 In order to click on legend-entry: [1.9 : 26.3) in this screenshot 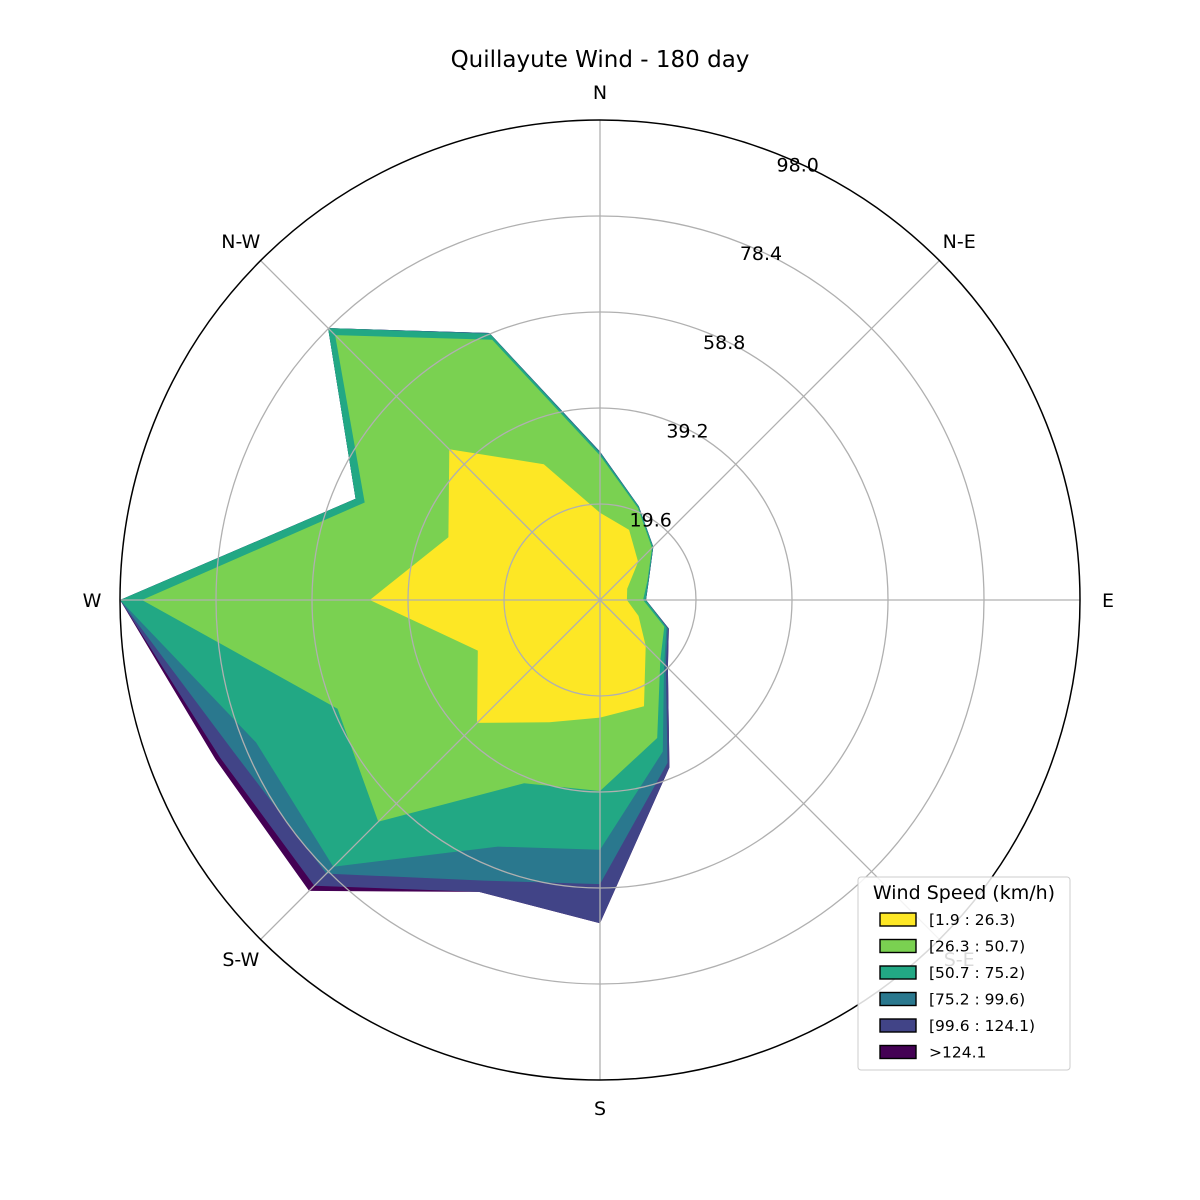, I will do `click(972, 920)`.